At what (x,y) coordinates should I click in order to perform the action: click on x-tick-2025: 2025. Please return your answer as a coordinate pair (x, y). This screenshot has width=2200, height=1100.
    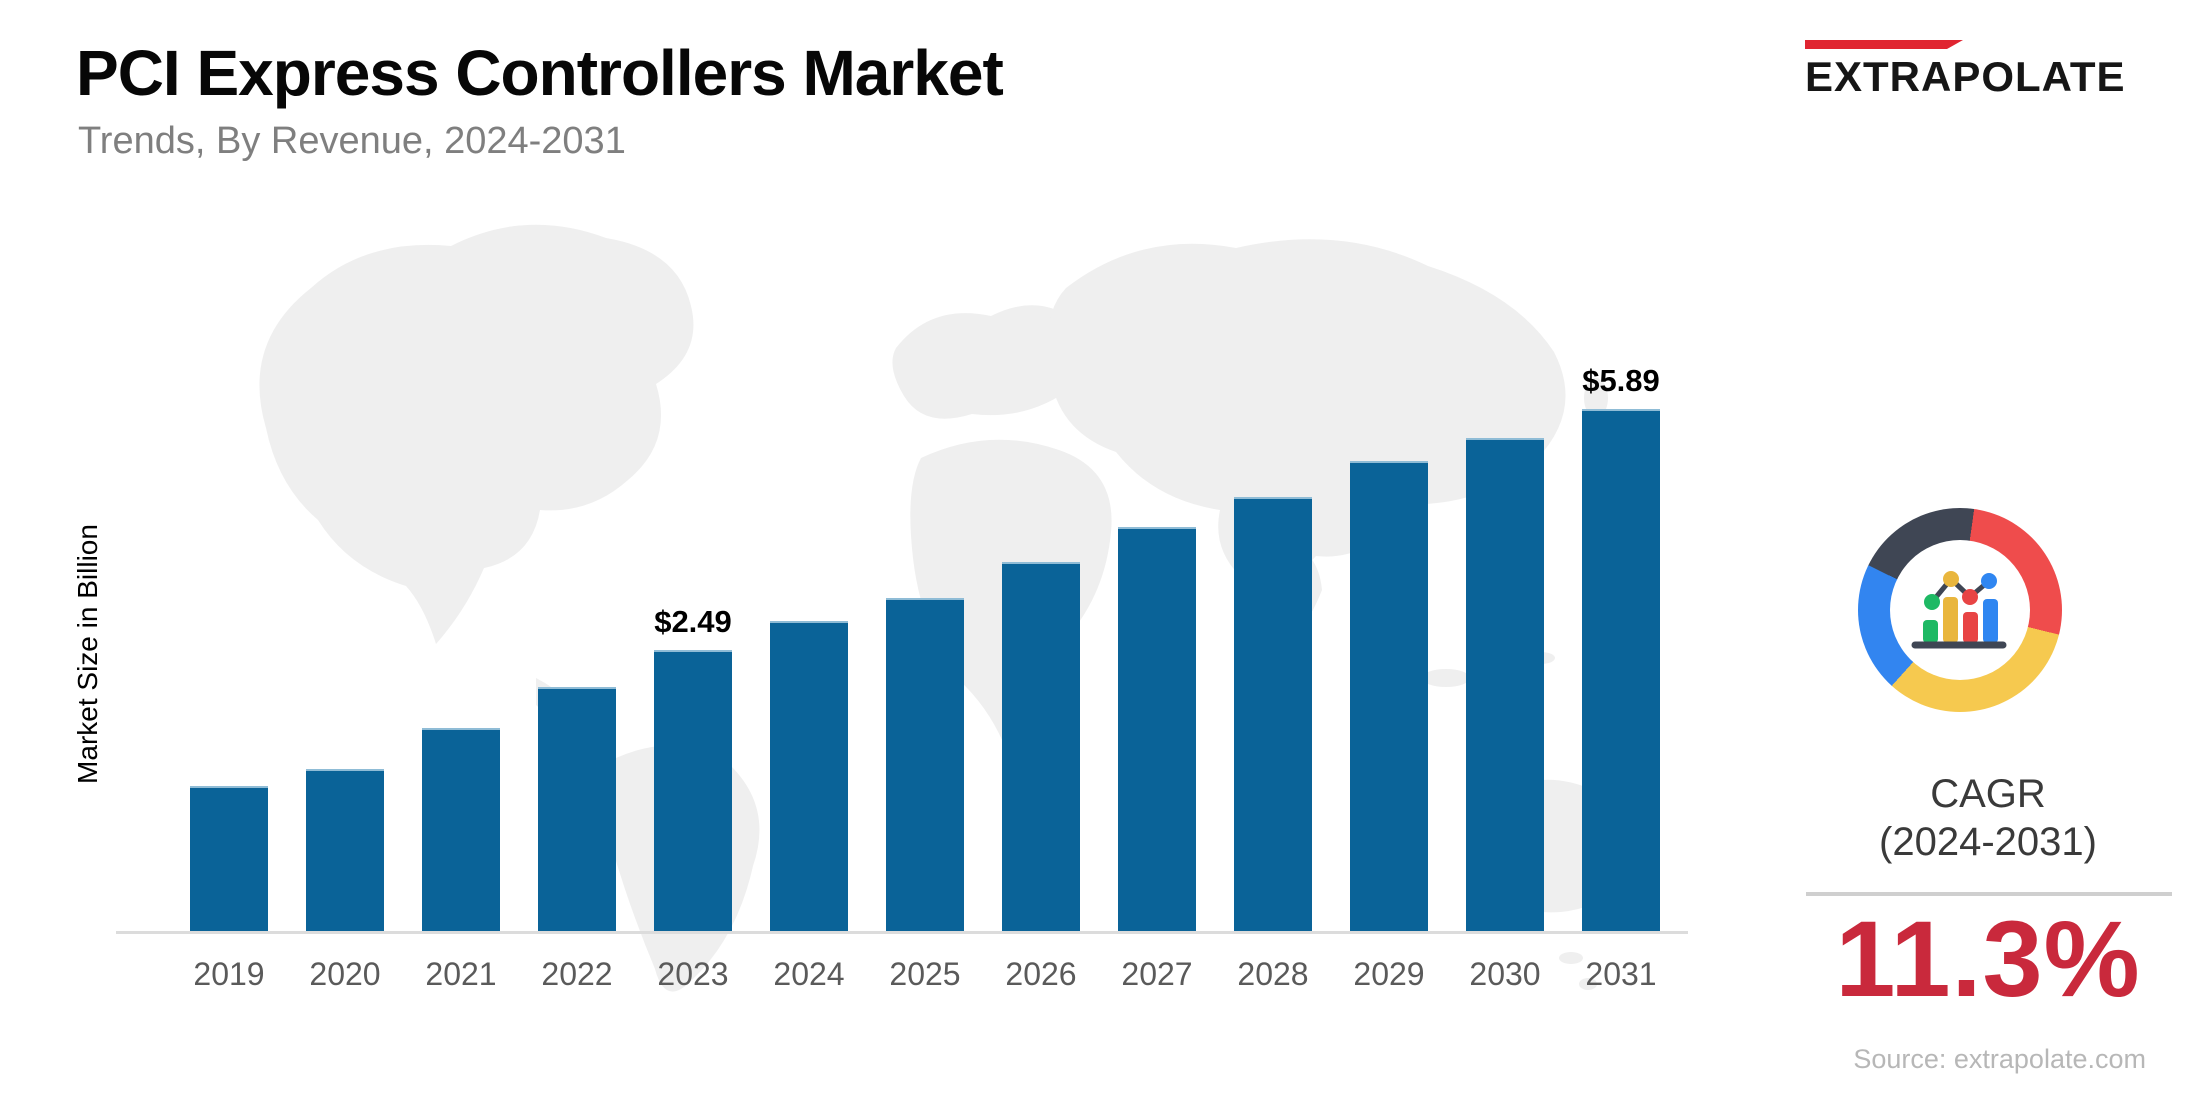
    Looking at the image, I should click on (925, 974).